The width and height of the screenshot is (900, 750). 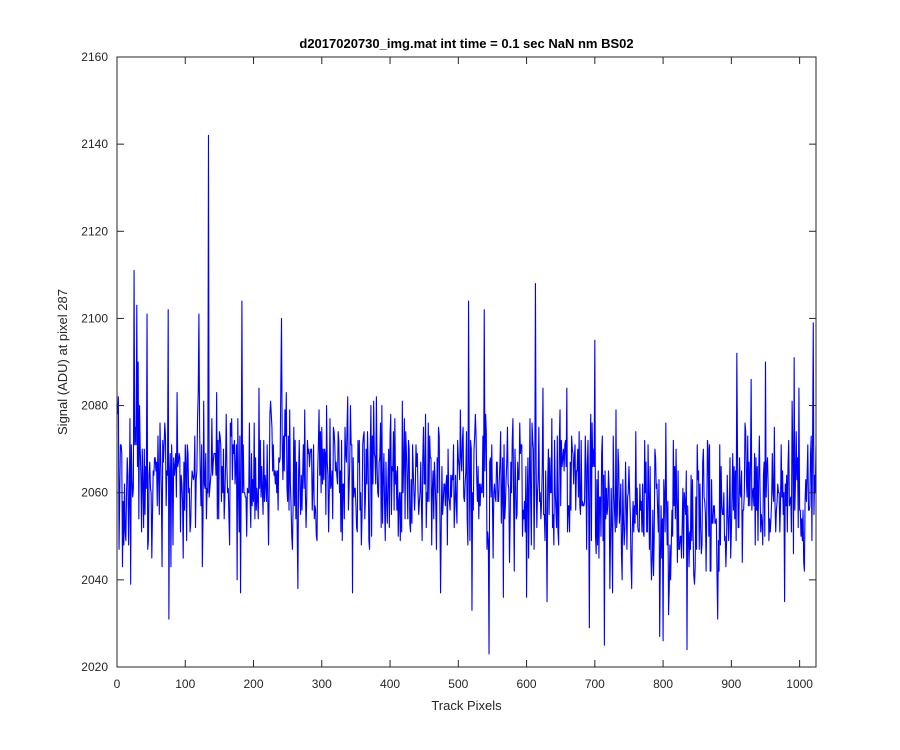 What do you see at coordinates (94, 57) in the screenshot?
I see `y-tick-label: 2160` at bounding box center [94, 57].